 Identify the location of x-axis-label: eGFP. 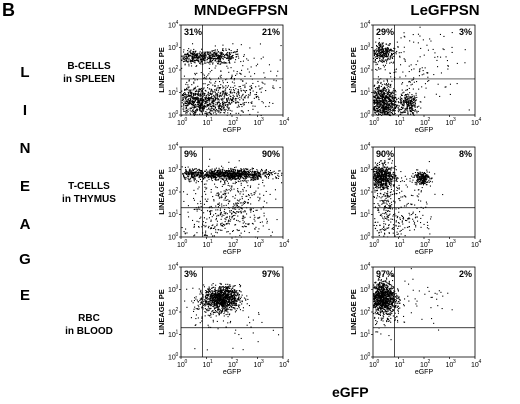
(424, 130).